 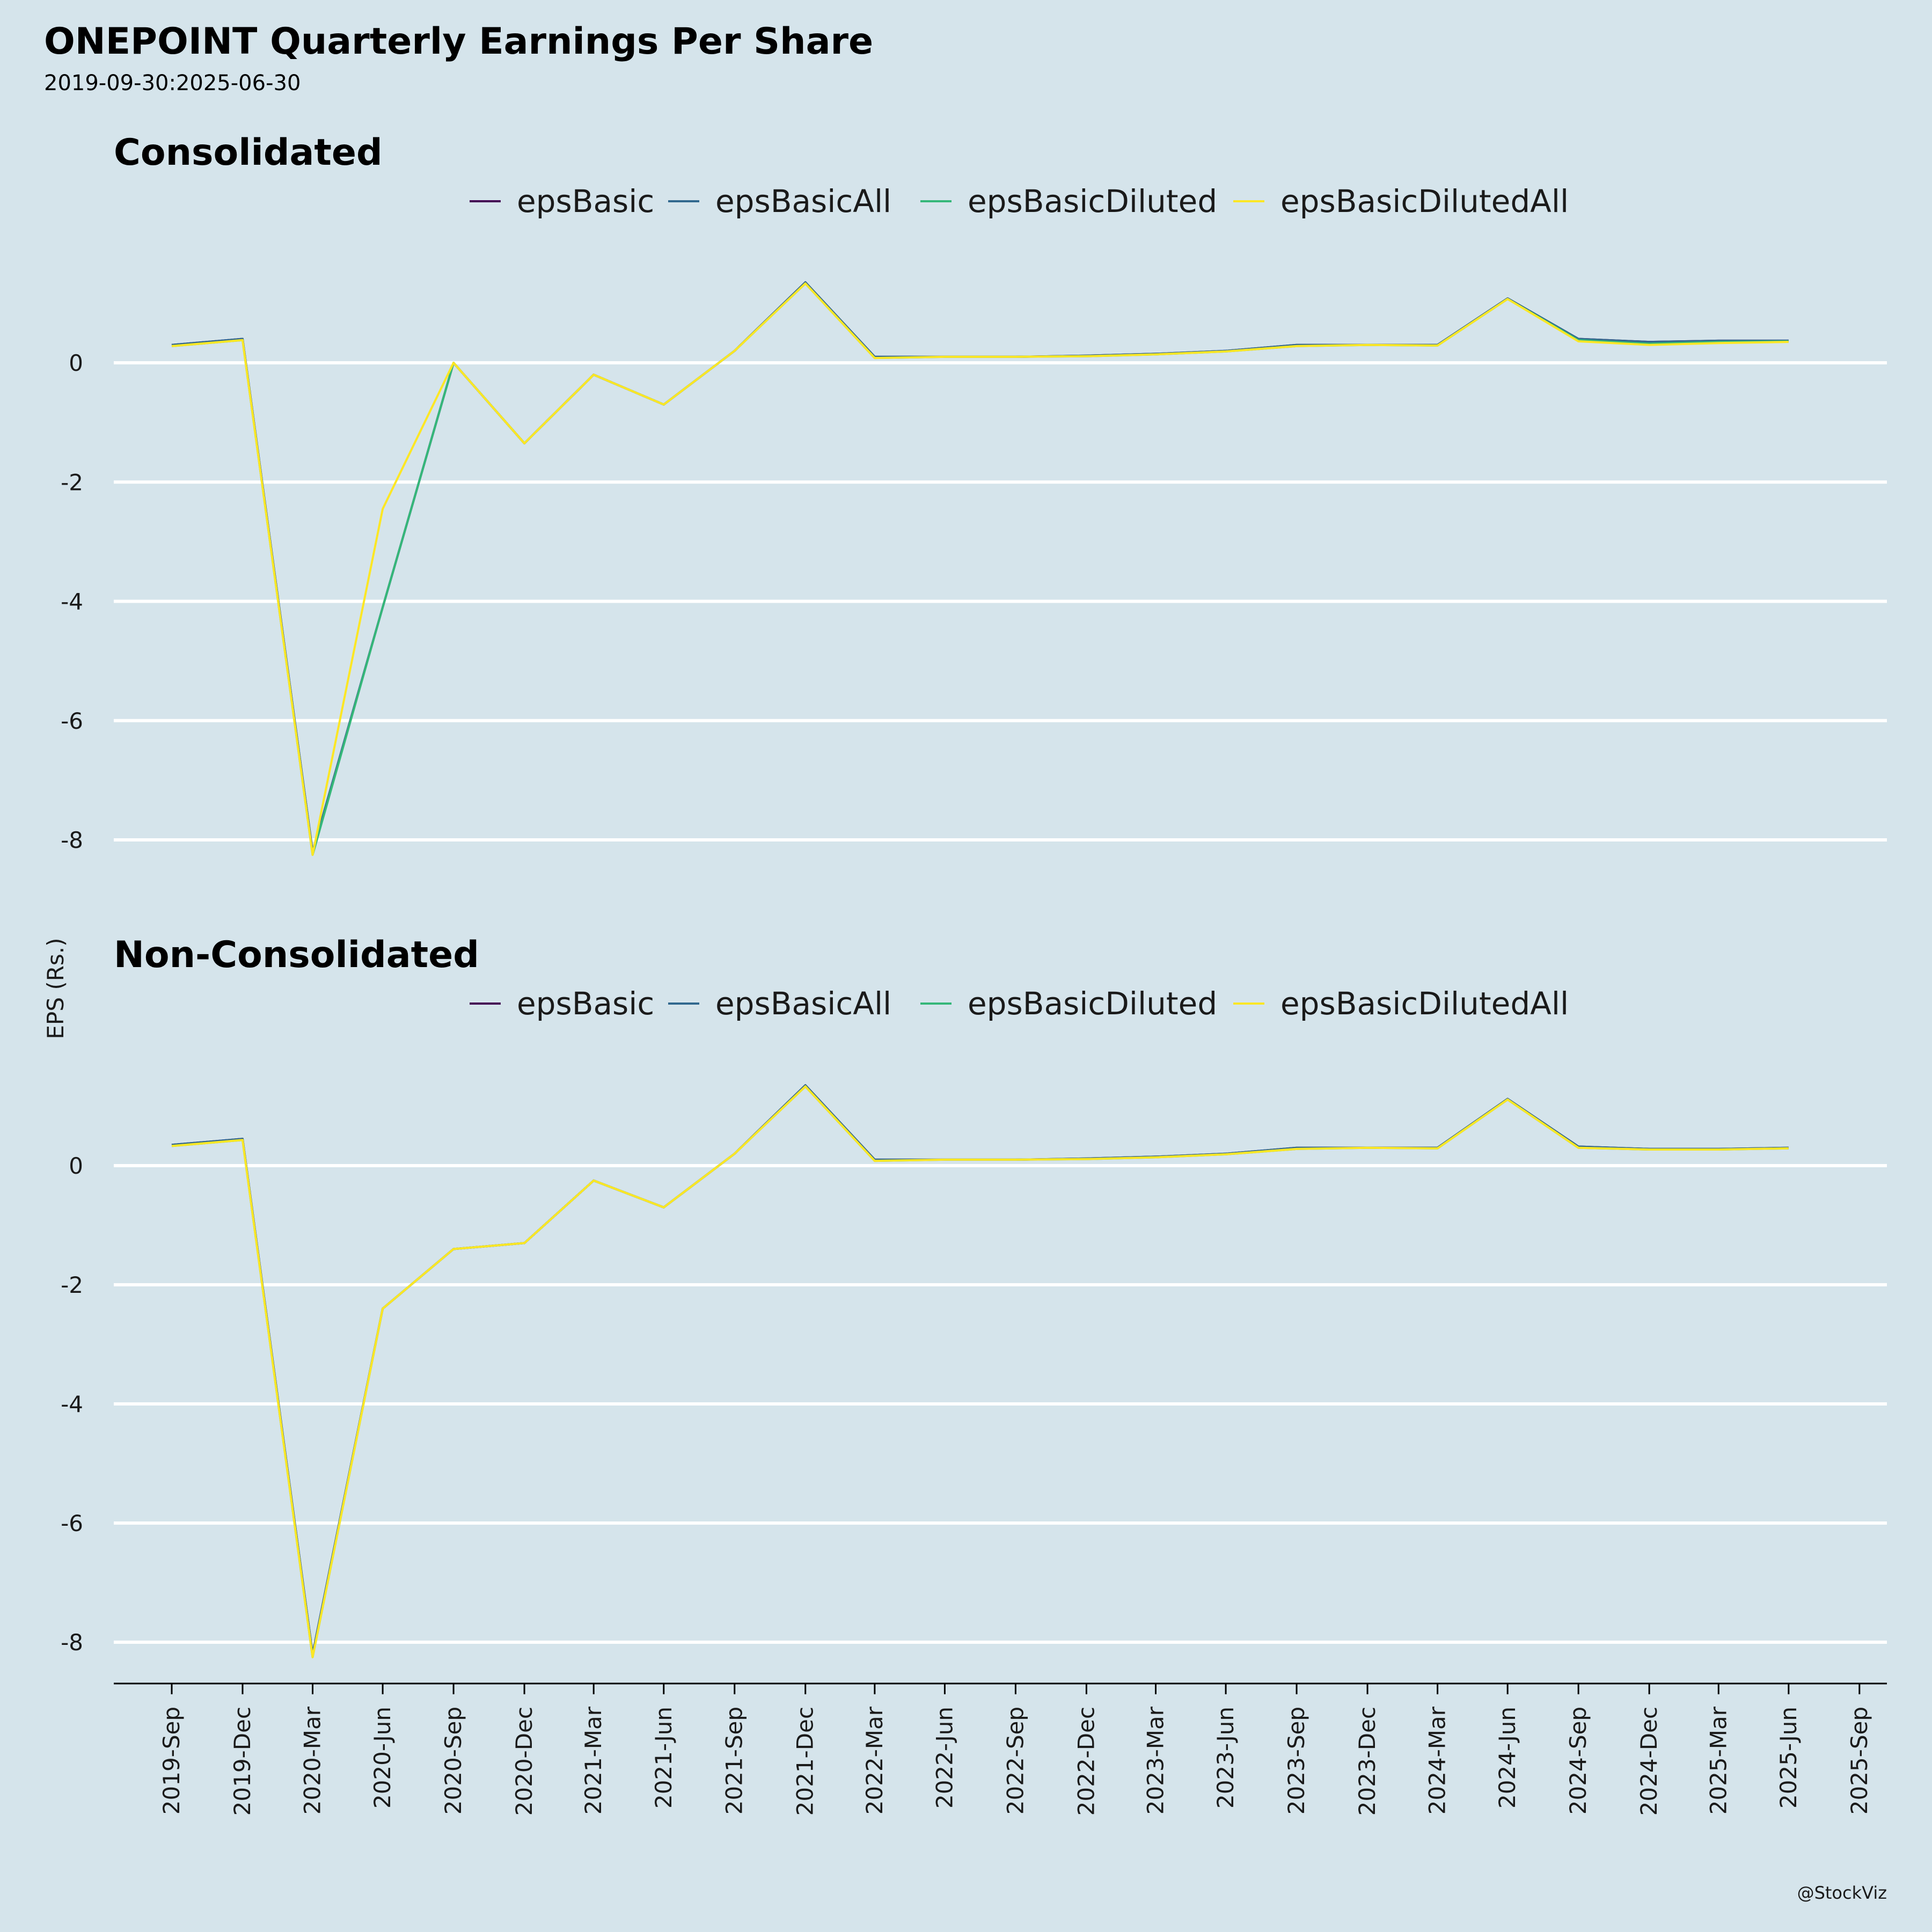 I want to click on x-tick-label: 2019-Sep, so click(x=171, y=1760).